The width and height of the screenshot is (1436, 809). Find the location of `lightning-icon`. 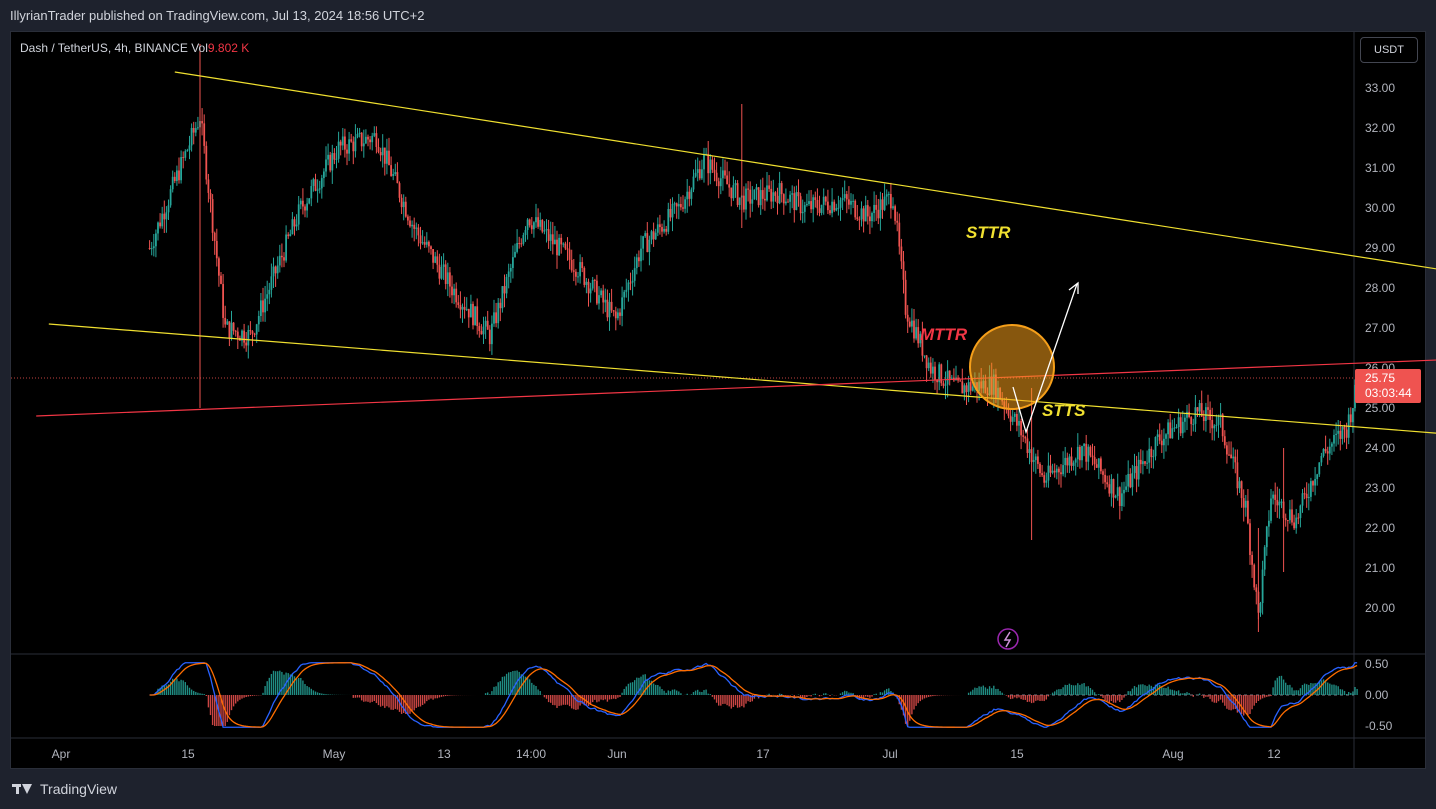

lightning-icon is located at coordinates (1008, 639).